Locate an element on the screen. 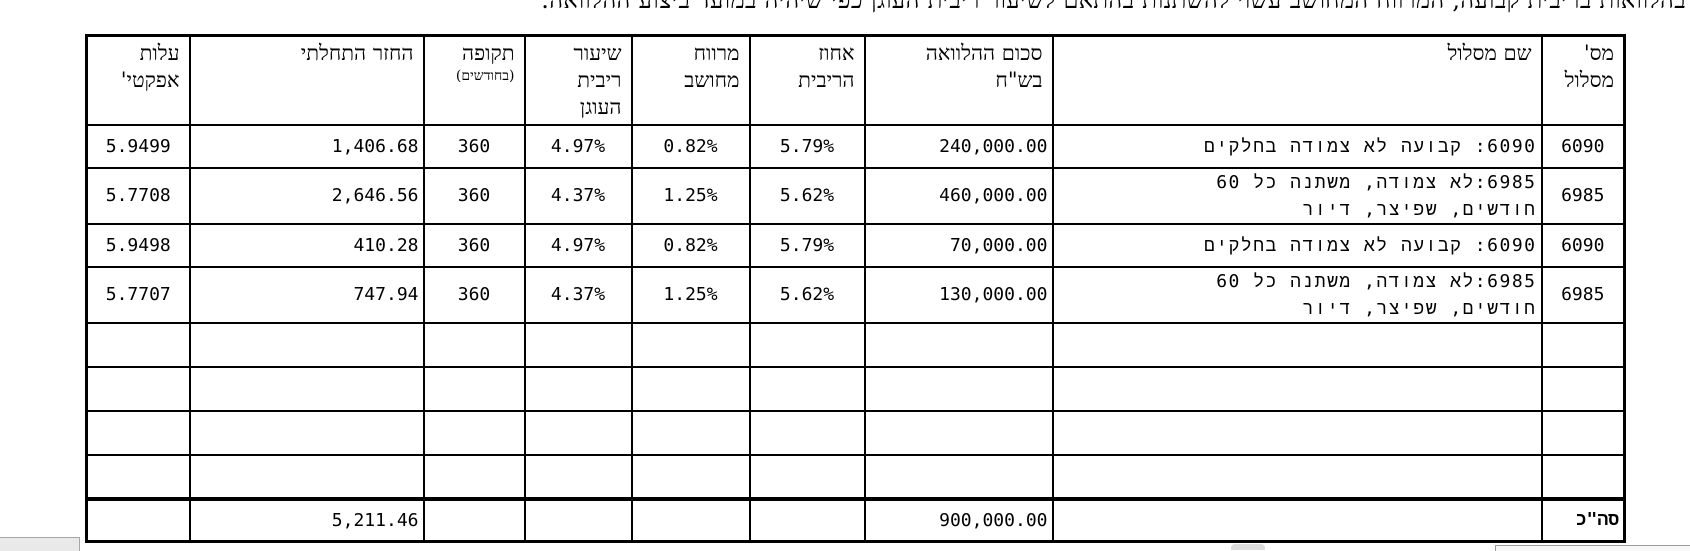  total-row: סה"כ 900,000.00 5,211.46 is located at coordinates (855, 519).